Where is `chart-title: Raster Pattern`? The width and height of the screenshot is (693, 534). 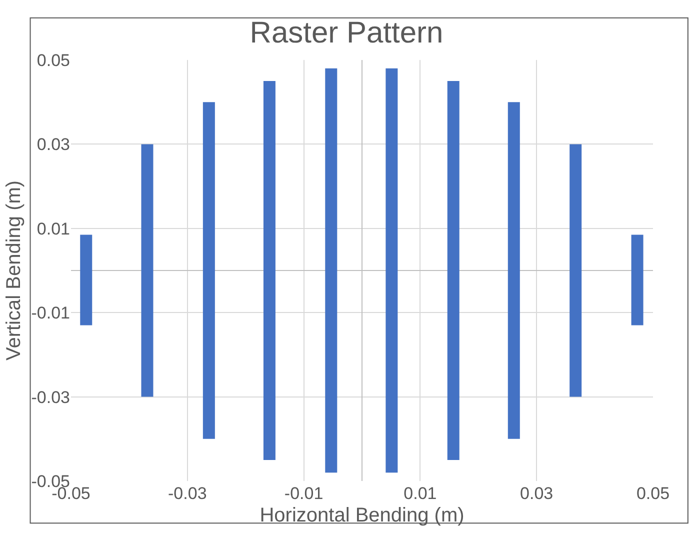 chart-title: Raster Pattern is located at coordinates (347, 33).